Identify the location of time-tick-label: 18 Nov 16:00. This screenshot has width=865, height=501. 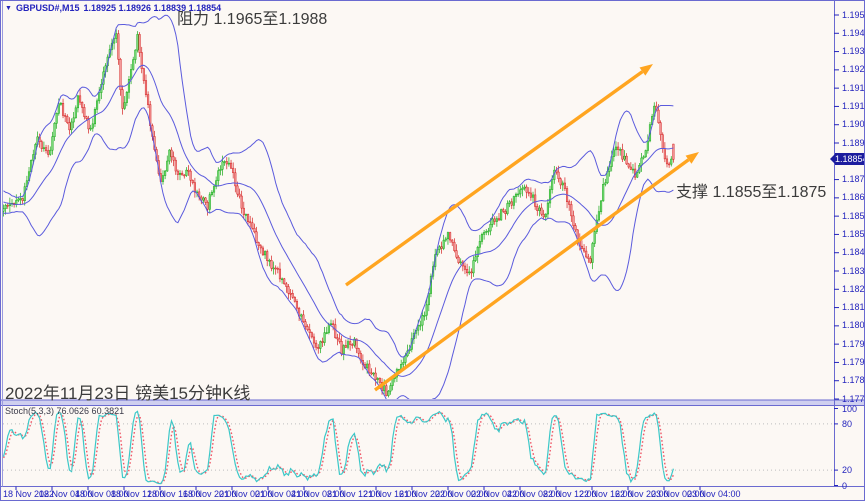
(174, 494).